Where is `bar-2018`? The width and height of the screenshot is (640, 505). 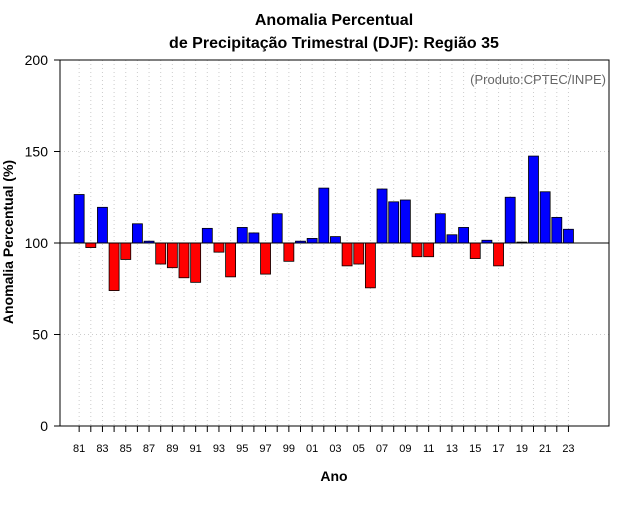 bar-2018 is located at coordinates (510, 220).